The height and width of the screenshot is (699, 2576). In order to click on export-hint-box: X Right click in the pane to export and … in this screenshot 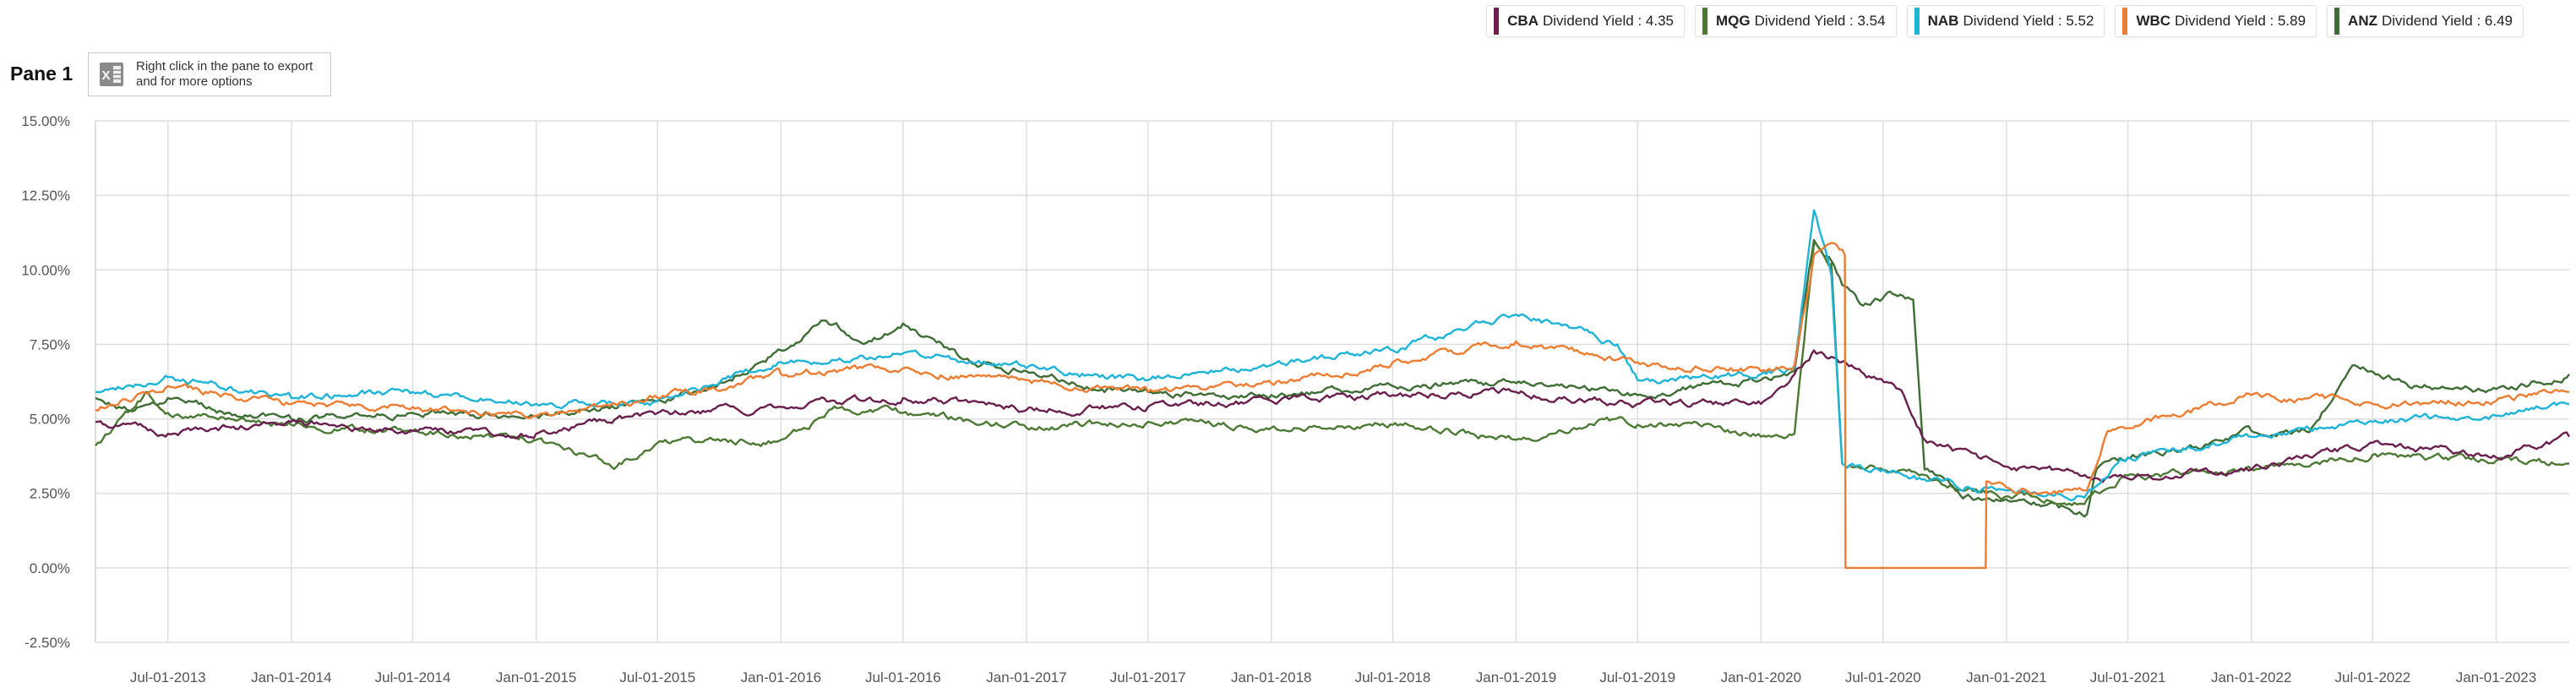, I will do `click(209, 74)`.